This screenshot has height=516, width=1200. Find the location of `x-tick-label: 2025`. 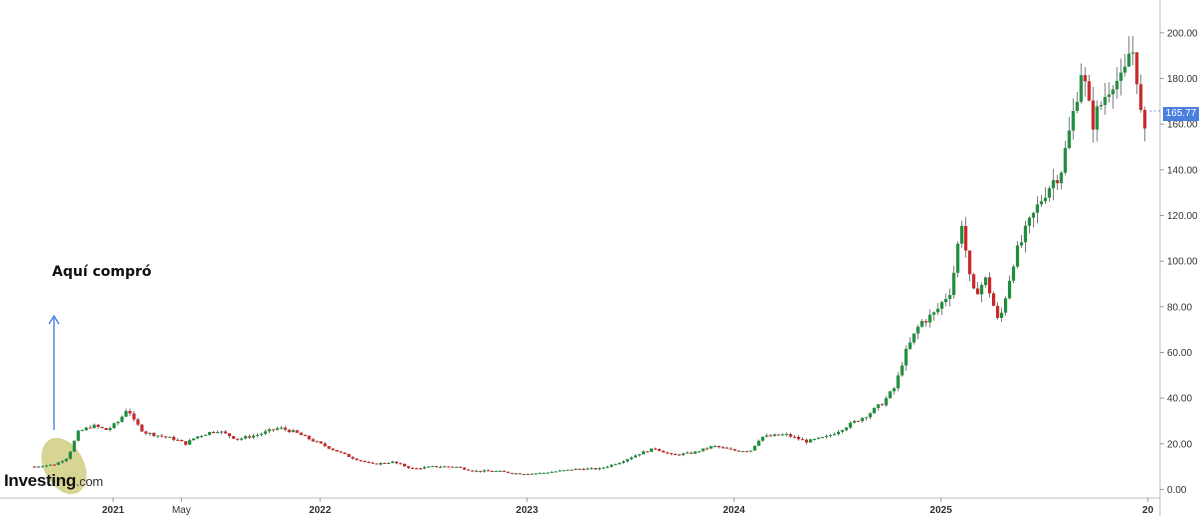

x-tick-label: 2025 is located at coordinates (941, 510).